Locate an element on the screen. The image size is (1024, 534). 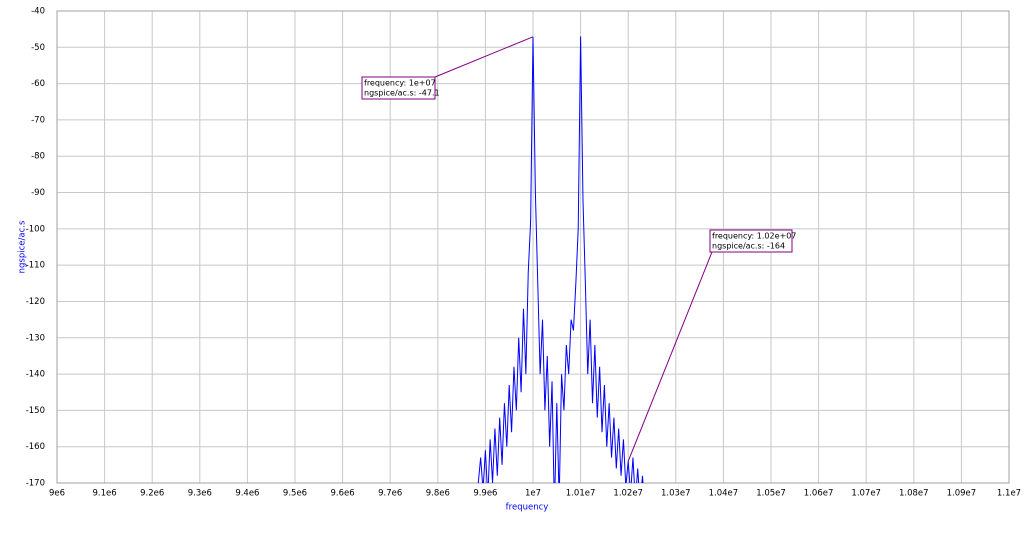
data-line is located at coordinates (562, 259).